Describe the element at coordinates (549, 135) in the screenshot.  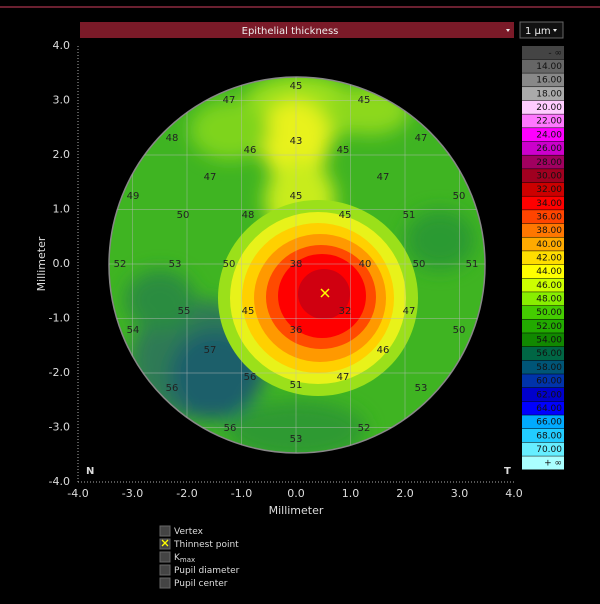
I see `scale-label: 24.00` at that location.